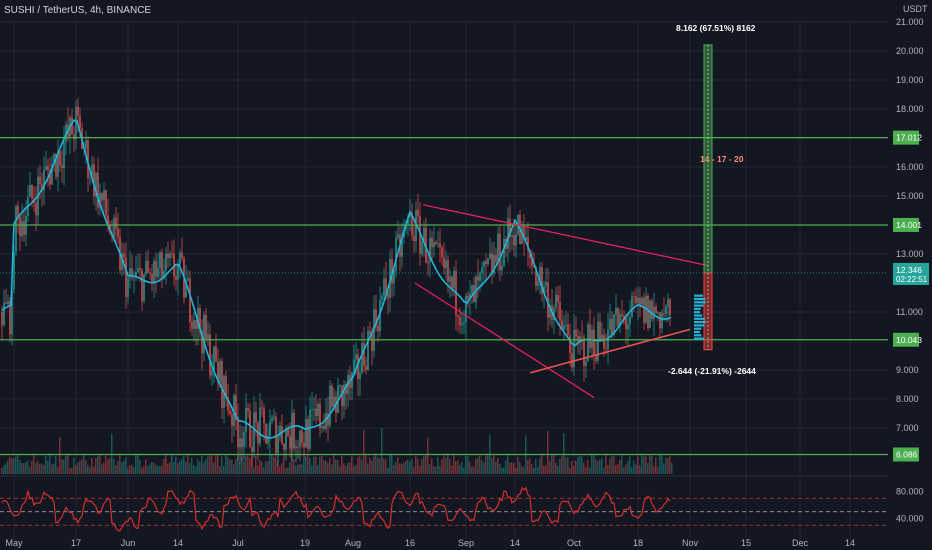 Image resolution: width=932 pixels, height=550 pixels. I want to click on x-tick-label: Aug, so click(353, 543).